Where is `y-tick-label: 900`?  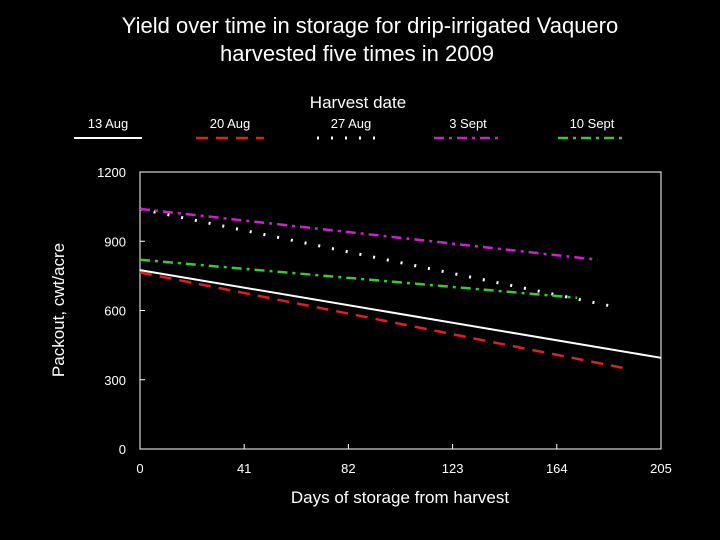 y-tick-label: 900 is located at coordinates (115, 241).